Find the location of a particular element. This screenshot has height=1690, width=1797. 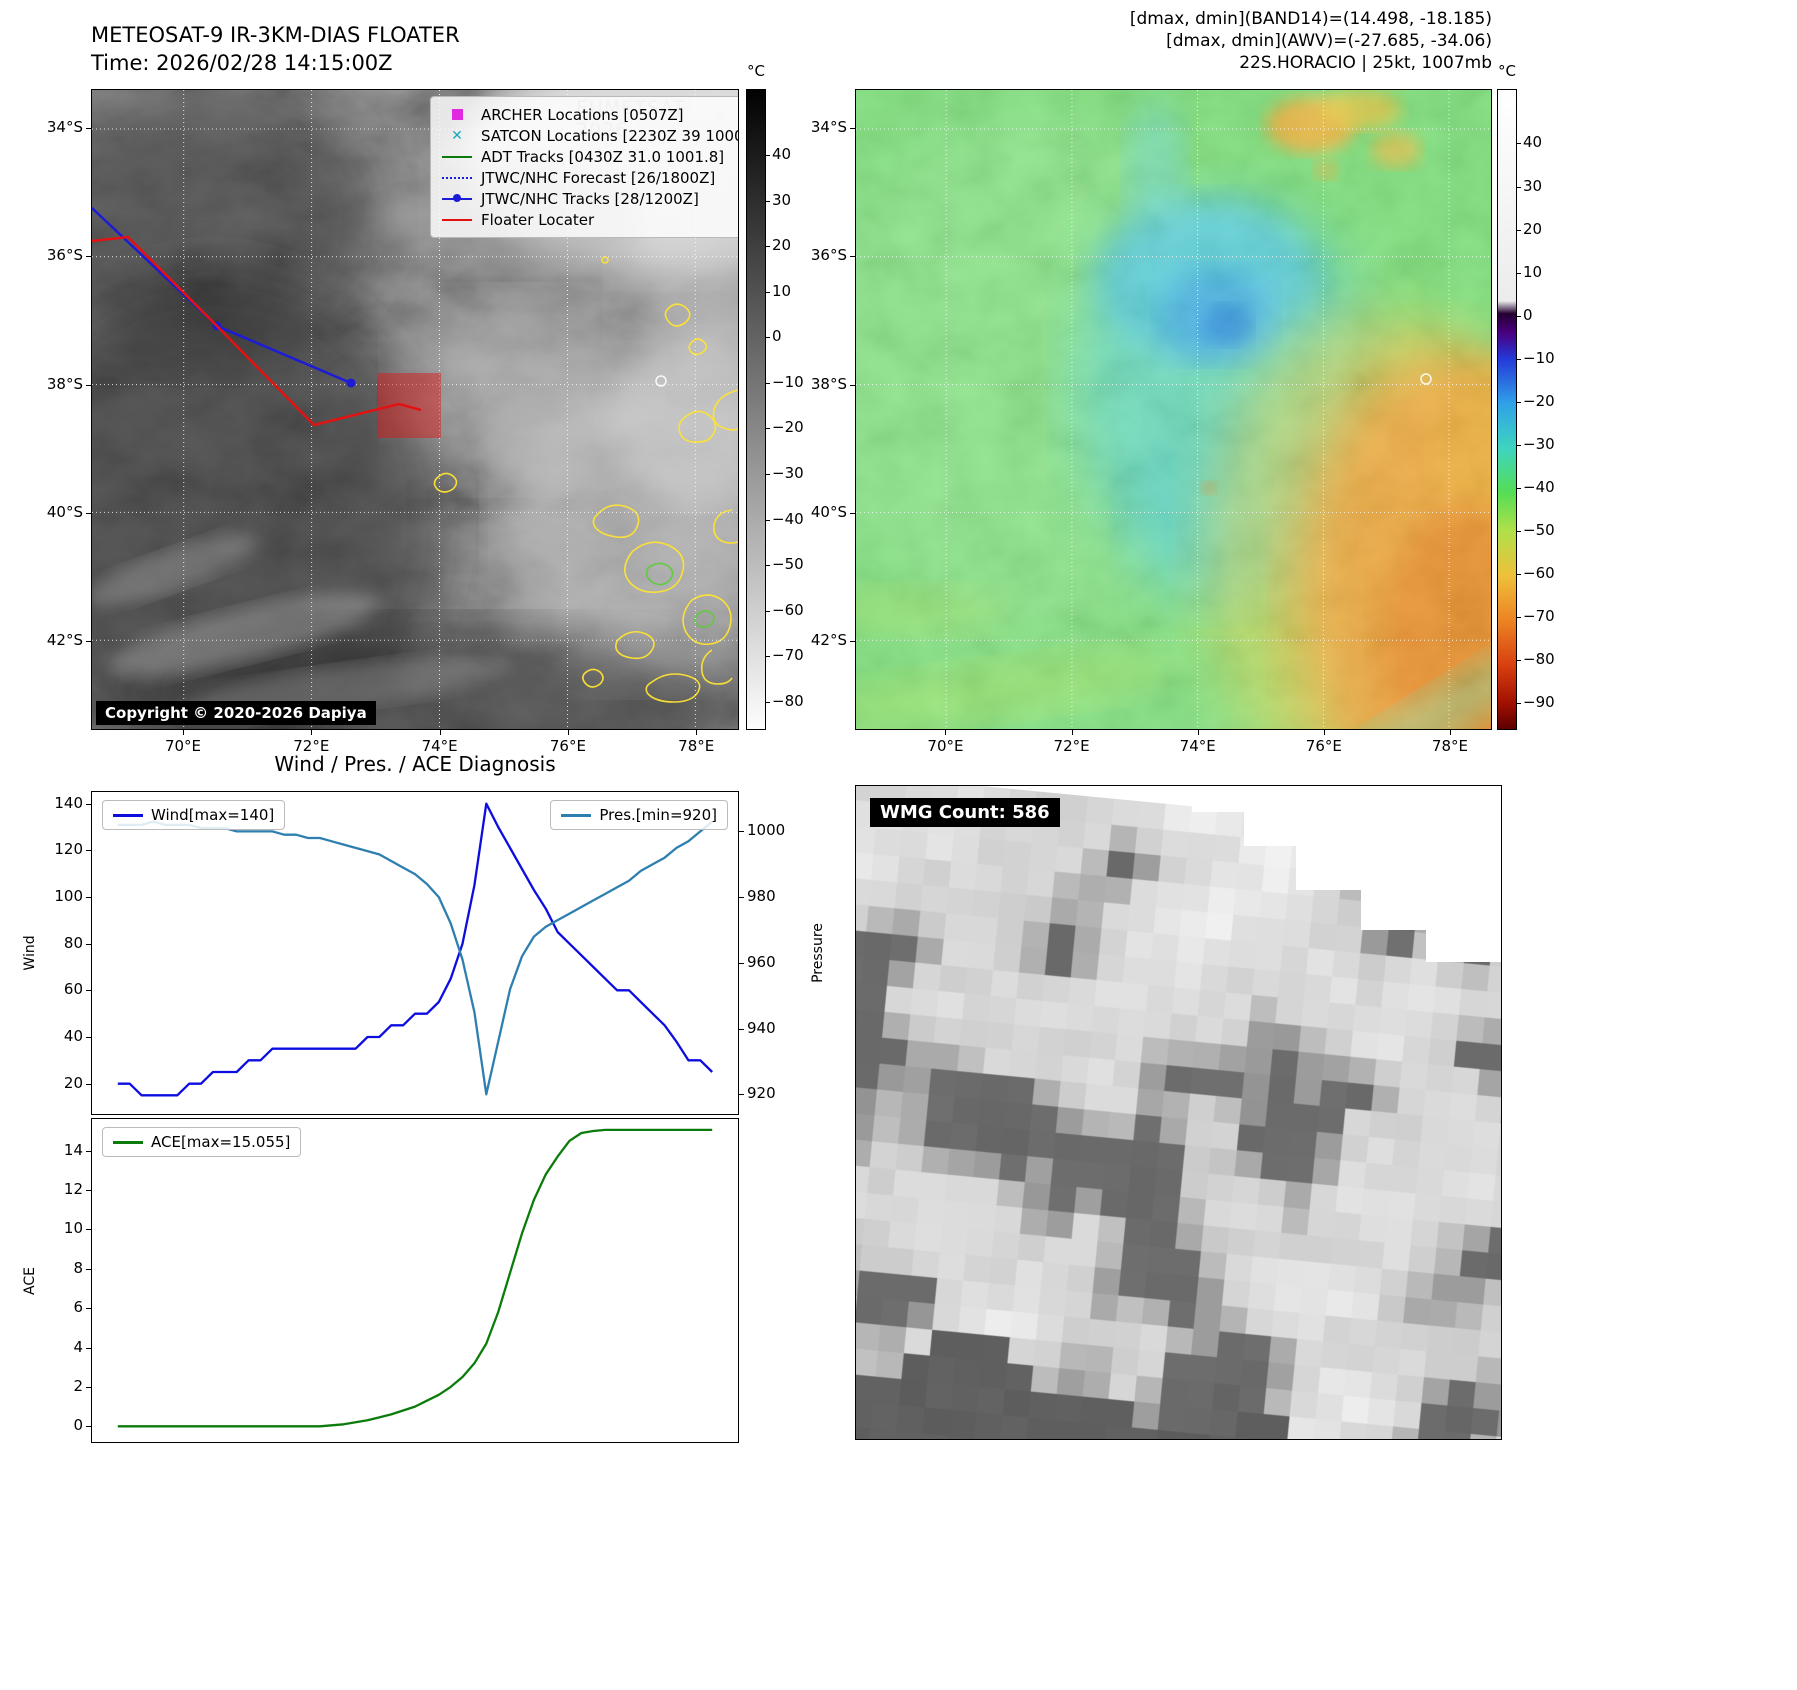

chart-y-tick-label: 8 is located at coordinates (78, 1267).